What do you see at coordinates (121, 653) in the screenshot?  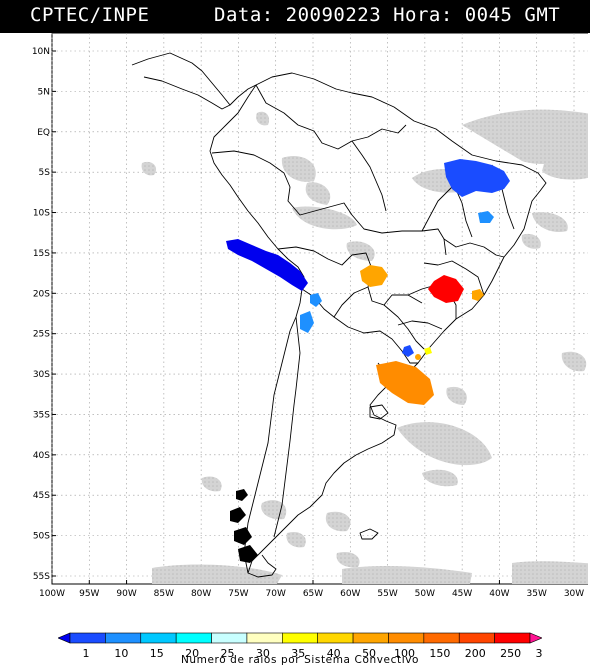 I see `legend-value-label: 10` at bounding box center [121, 653].